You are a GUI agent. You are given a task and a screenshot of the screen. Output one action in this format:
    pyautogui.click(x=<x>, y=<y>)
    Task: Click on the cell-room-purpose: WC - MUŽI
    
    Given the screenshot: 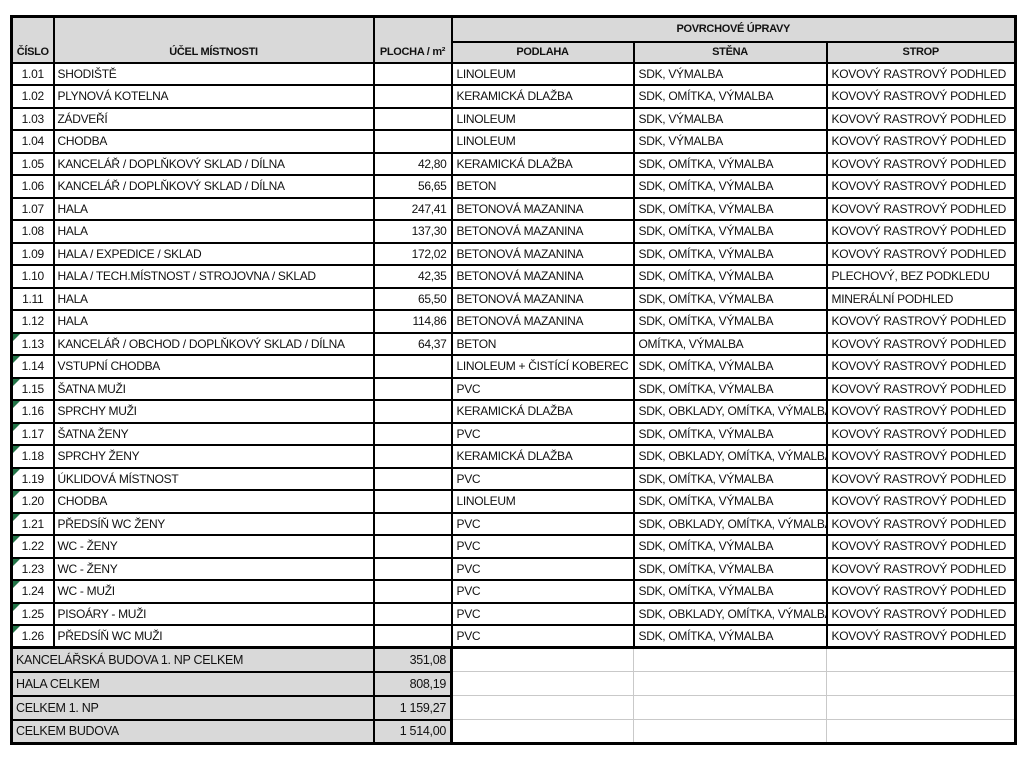 What is the action you would take?
    pyautogui.click(x=213, y=591)
    